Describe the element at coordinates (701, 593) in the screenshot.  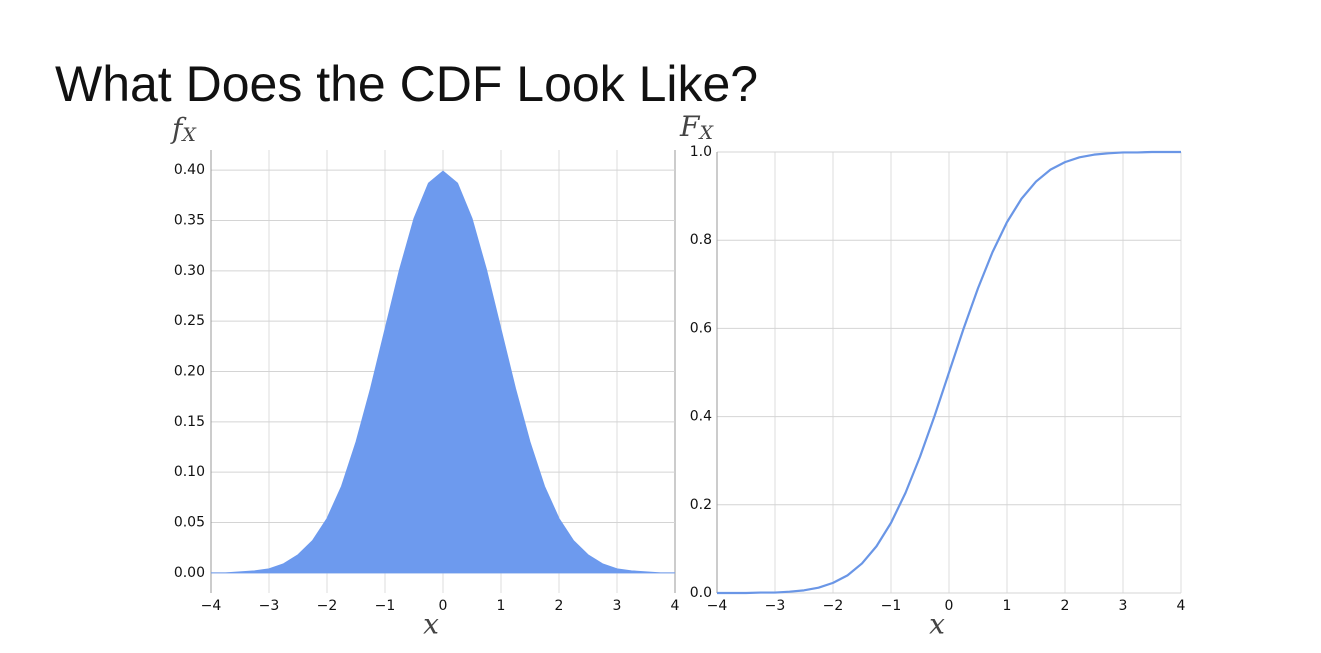
I see `y-tick-label: 0.0` at that location.